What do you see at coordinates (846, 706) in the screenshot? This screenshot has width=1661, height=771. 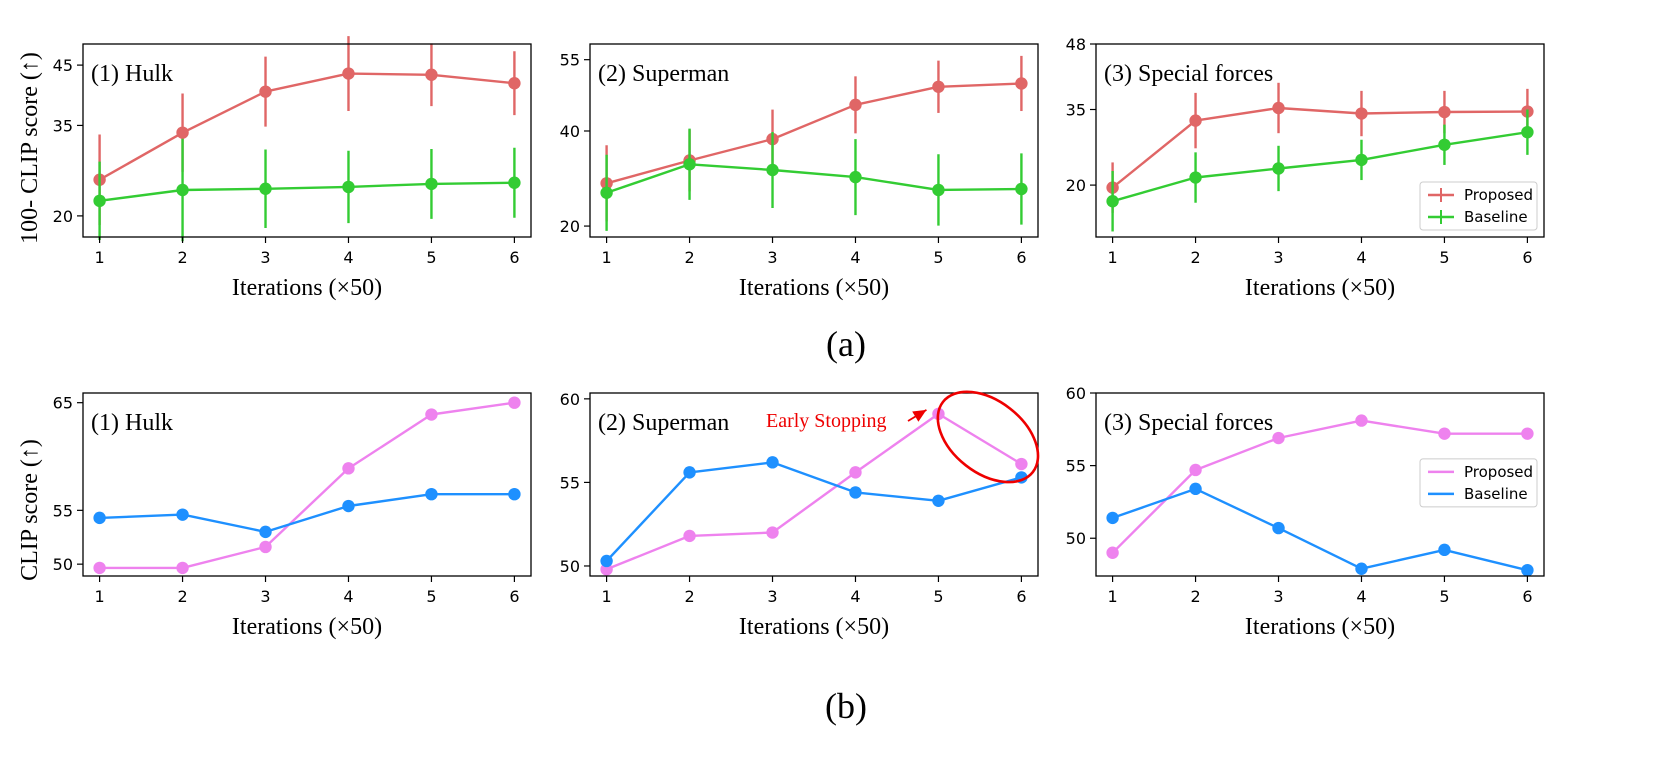 I see `caption-b: (b)` at bounding box center [846, 706].